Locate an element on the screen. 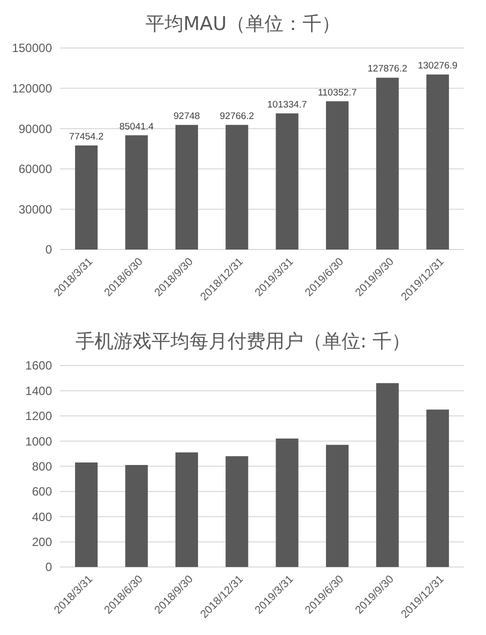 This screenshot has width=486, height=635. data-label: 85041.4 is located at coordinates (136, 126).